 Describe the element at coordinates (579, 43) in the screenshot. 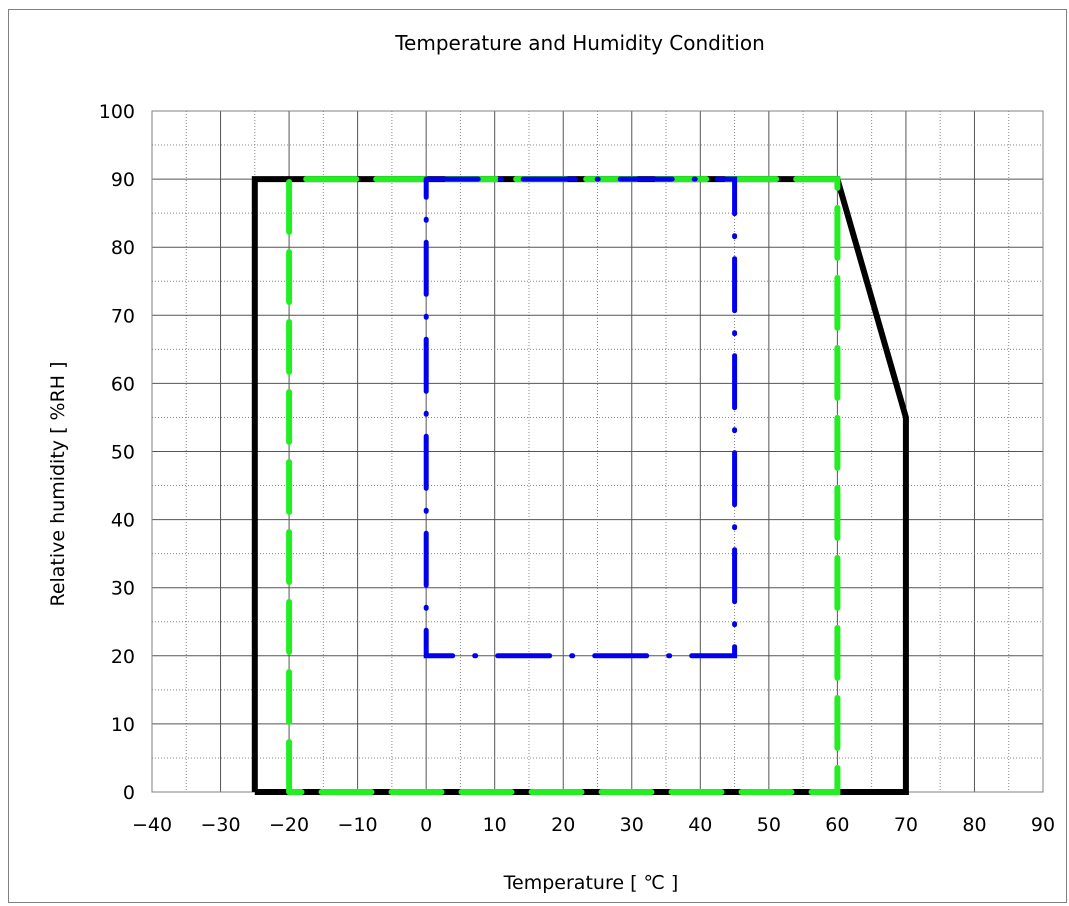

I see `chart-title: Temperature and Humidity Condition` at that location.